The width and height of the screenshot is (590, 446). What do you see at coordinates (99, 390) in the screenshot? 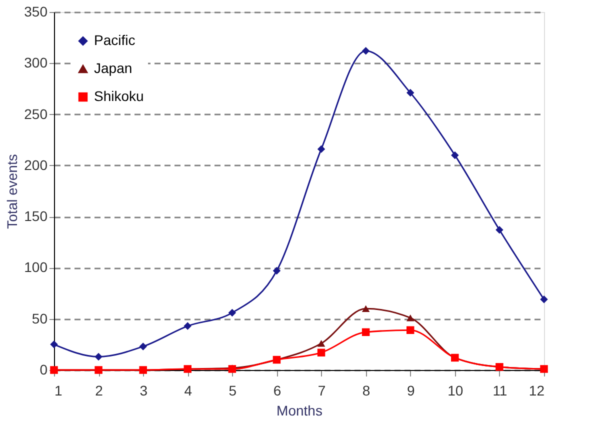
I see `x-tick-label: 2` at bounding box center [99, 390].